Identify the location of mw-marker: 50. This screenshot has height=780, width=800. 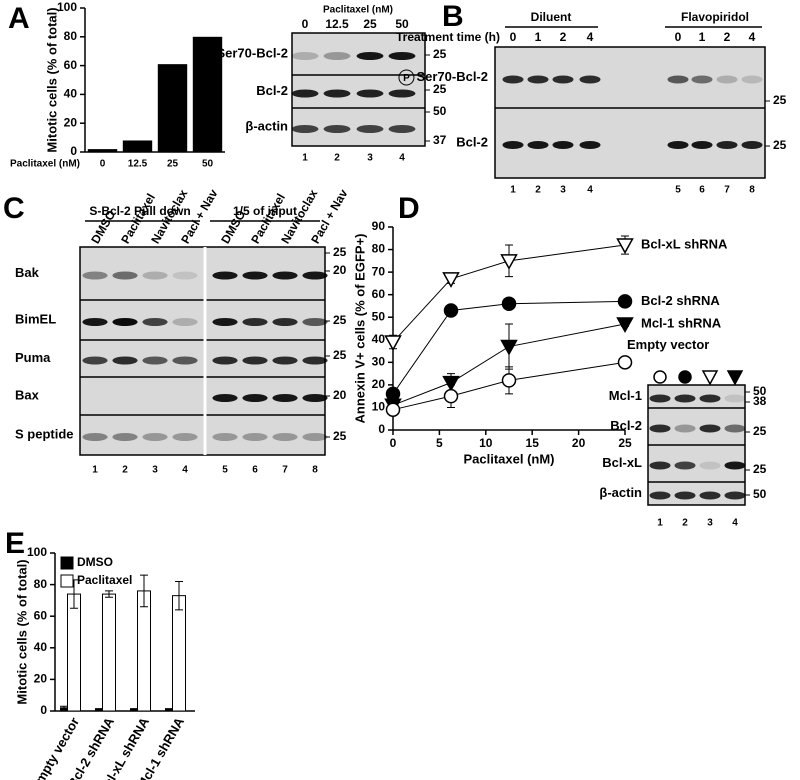
(760, 494).